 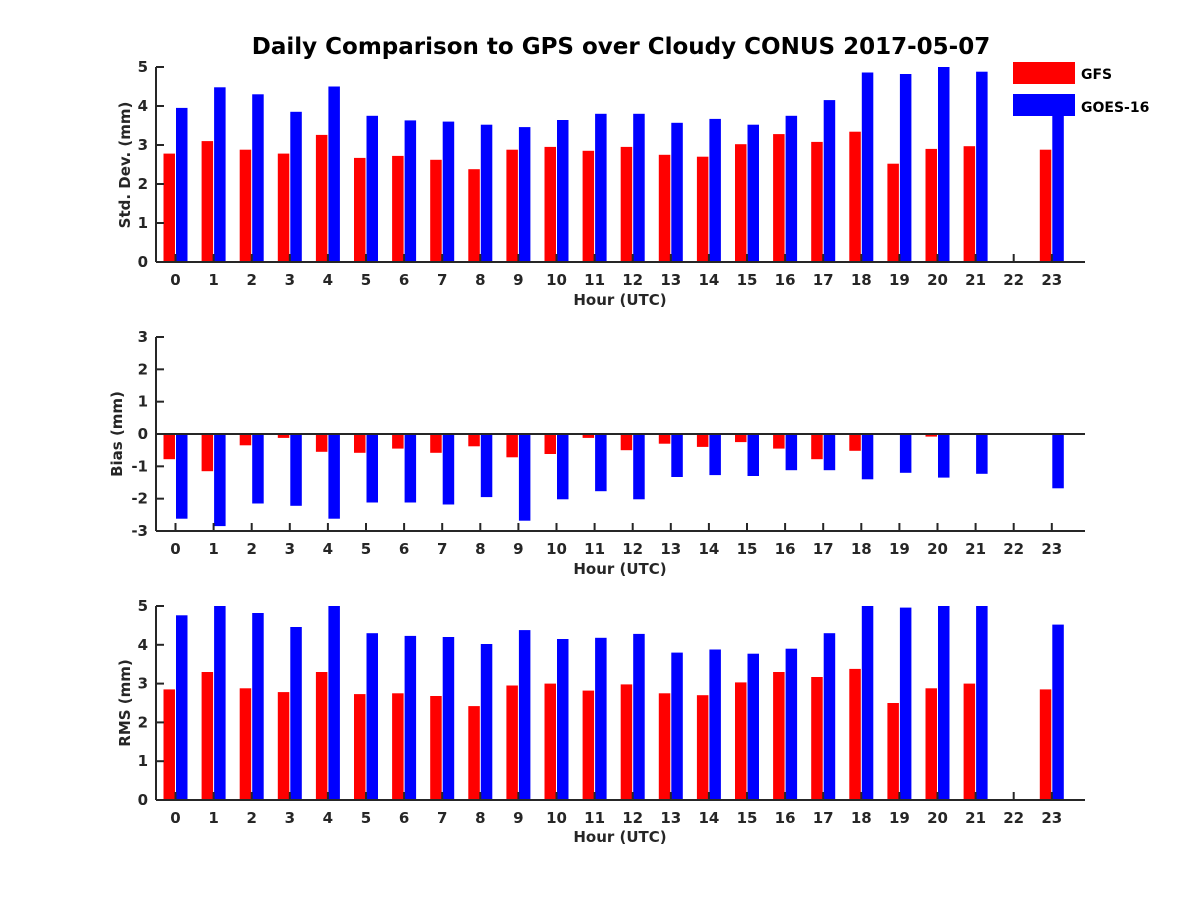 What do you see at coordinates (143, 184) in the screenshot?
I see `std-dev-y-tick-label: 2` at bounding box center [143, 184].